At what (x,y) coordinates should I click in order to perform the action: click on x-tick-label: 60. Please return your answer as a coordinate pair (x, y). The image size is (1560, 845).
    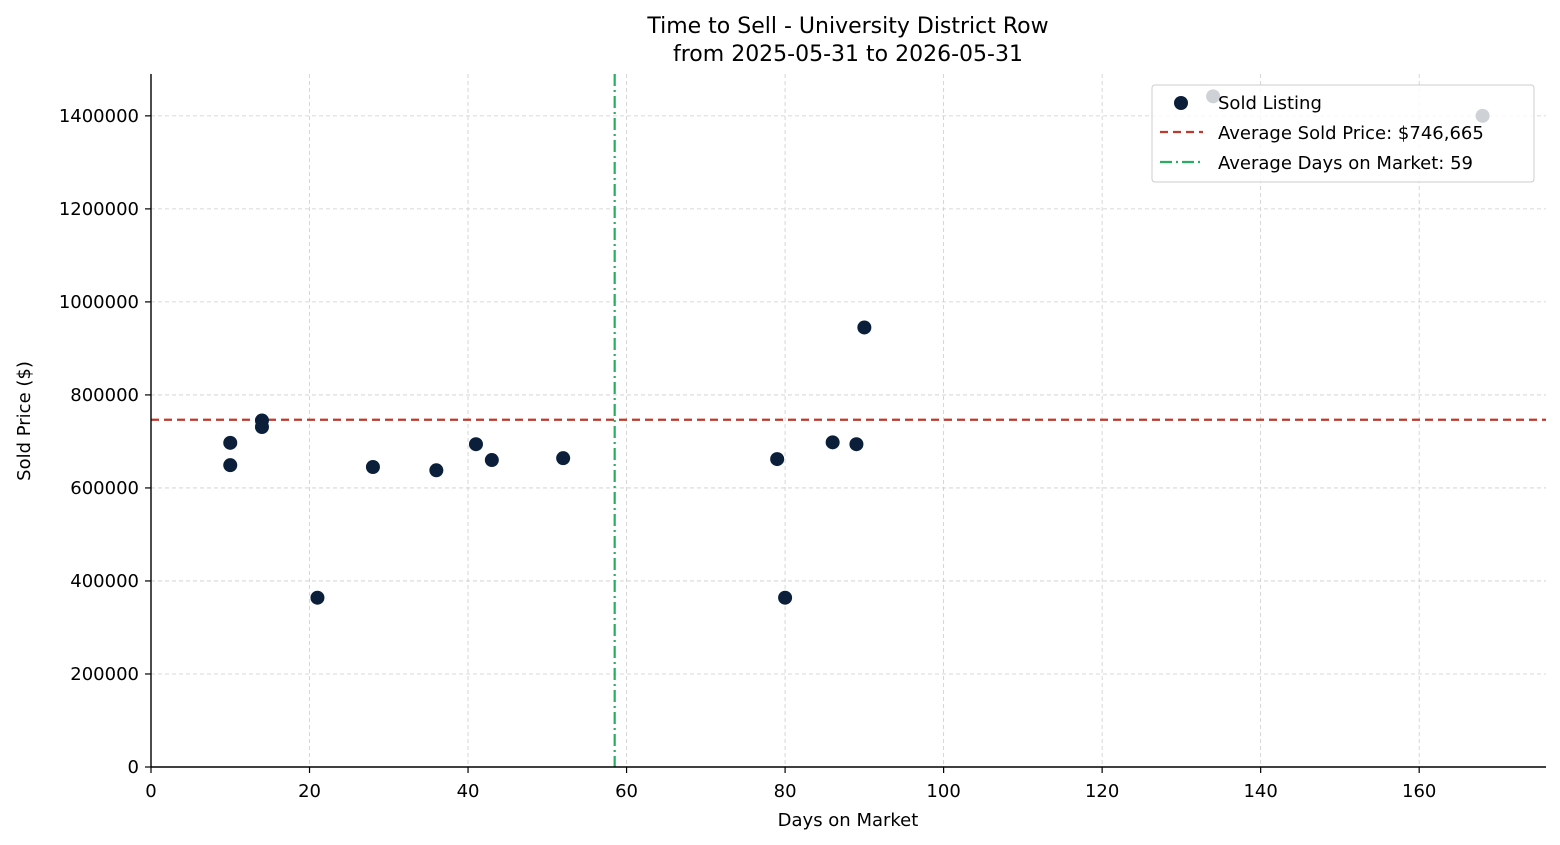
    Looking at the image, I should click on (626, 791).